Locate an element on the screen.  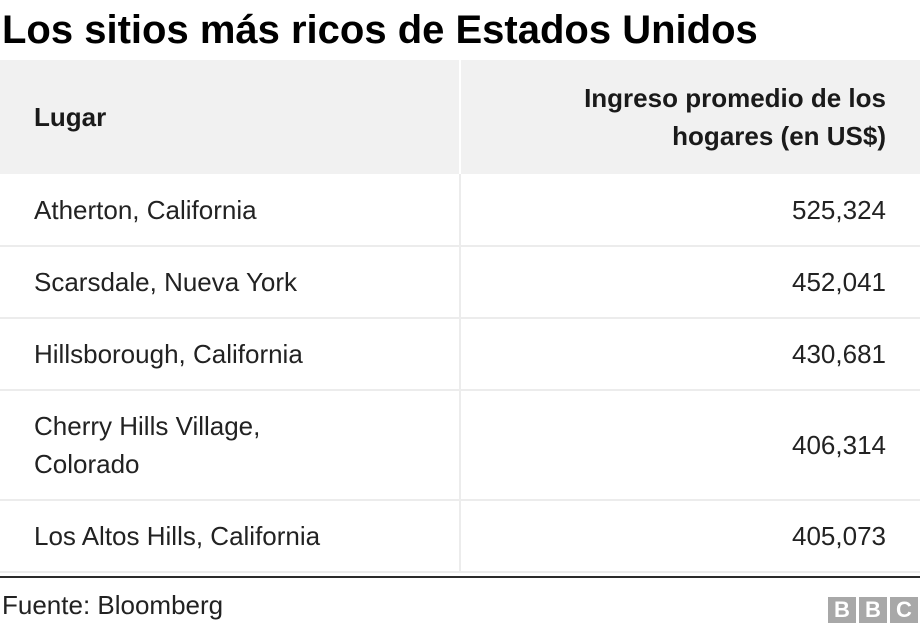
table-row: Atherton, California 525,324 is located at coordinates (460, 210).